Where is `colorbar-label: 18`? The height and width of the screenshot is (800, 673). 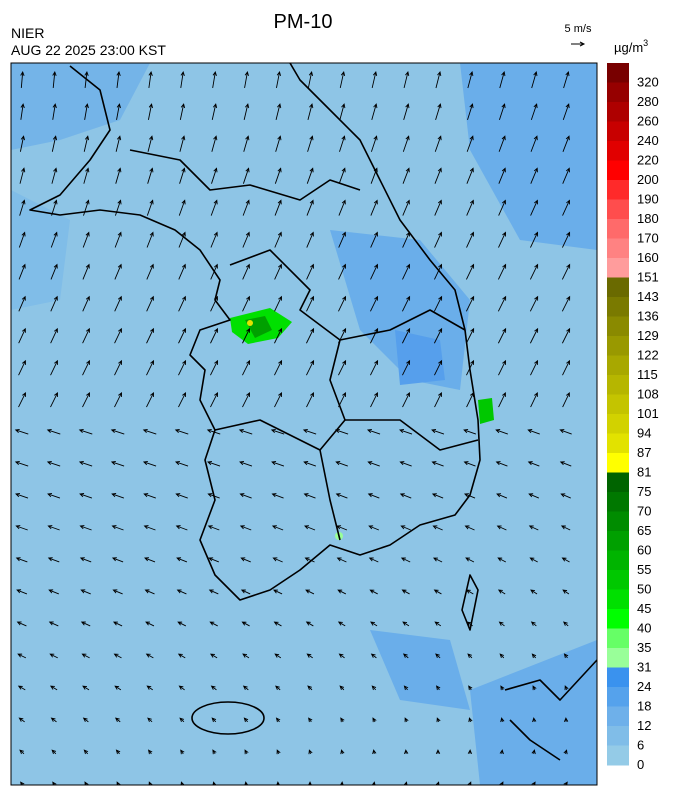 colorbar-label: 18 is located at coordinates (644, 706).